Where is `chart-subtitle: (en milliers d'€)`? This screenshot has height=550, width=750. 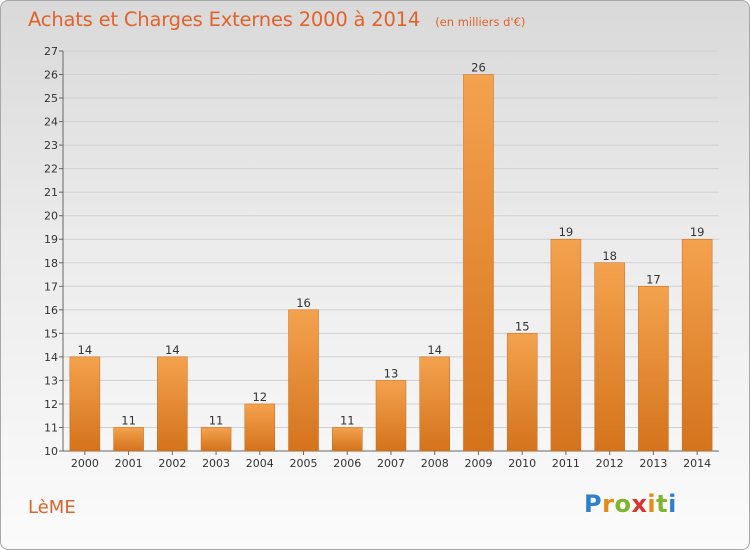
chart-subtitle: (en milliers d'€) is located at coordinates (480, 22).